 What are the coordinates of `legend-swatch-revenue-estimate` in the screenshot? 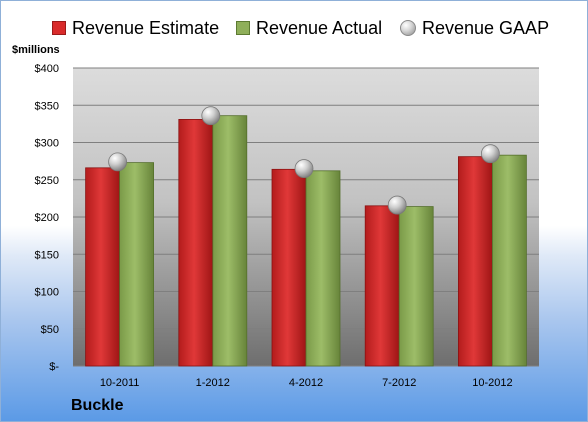 It's located at (59, 28).